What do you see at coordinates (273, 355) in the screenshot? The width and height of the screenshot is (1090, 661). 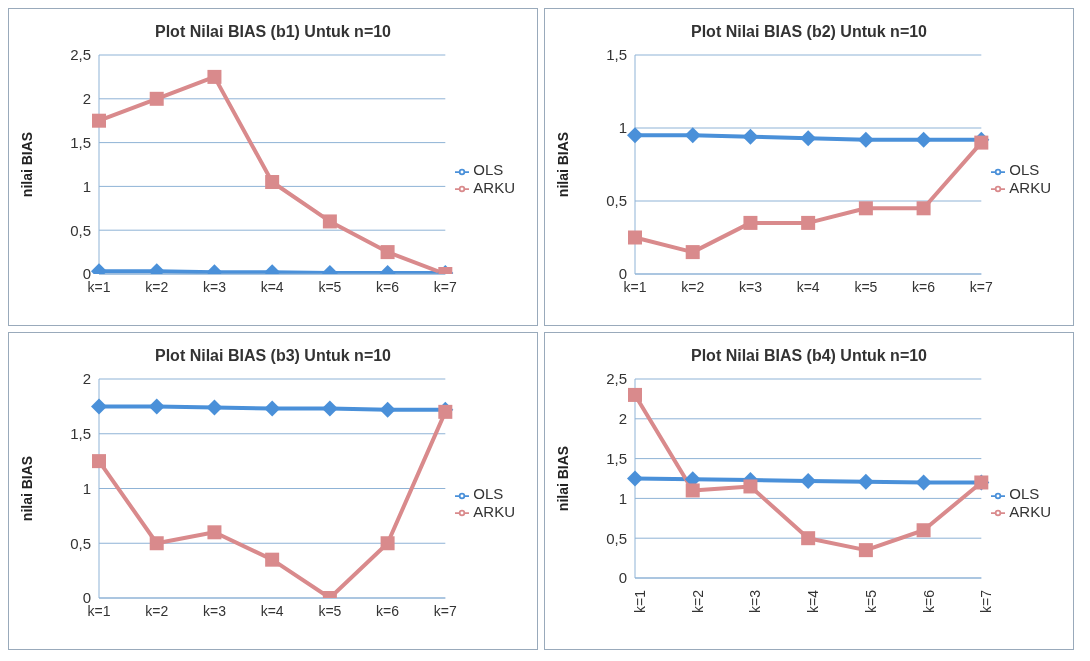 I see `chart-title: Plot Nilai BIAS (b3) Untuk n=10` at bounding box center [273, 355].